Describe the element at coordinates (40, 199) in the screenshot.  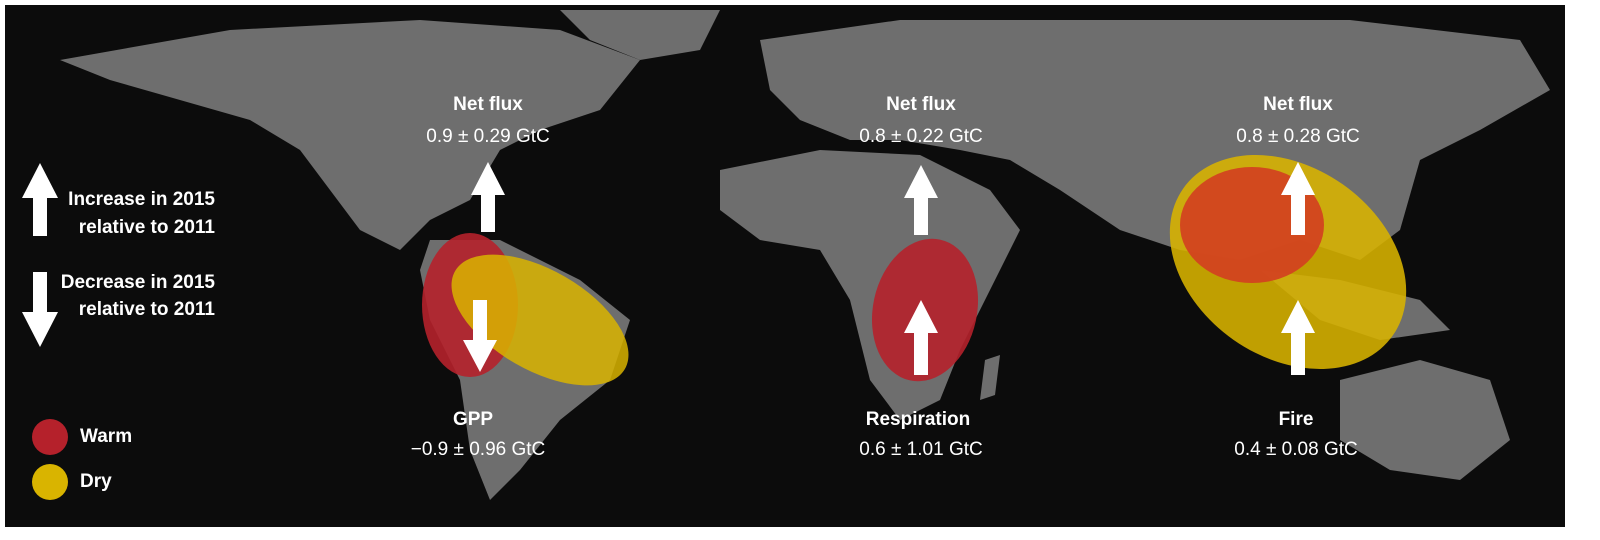
I see `legend-up-arrow` at that location.